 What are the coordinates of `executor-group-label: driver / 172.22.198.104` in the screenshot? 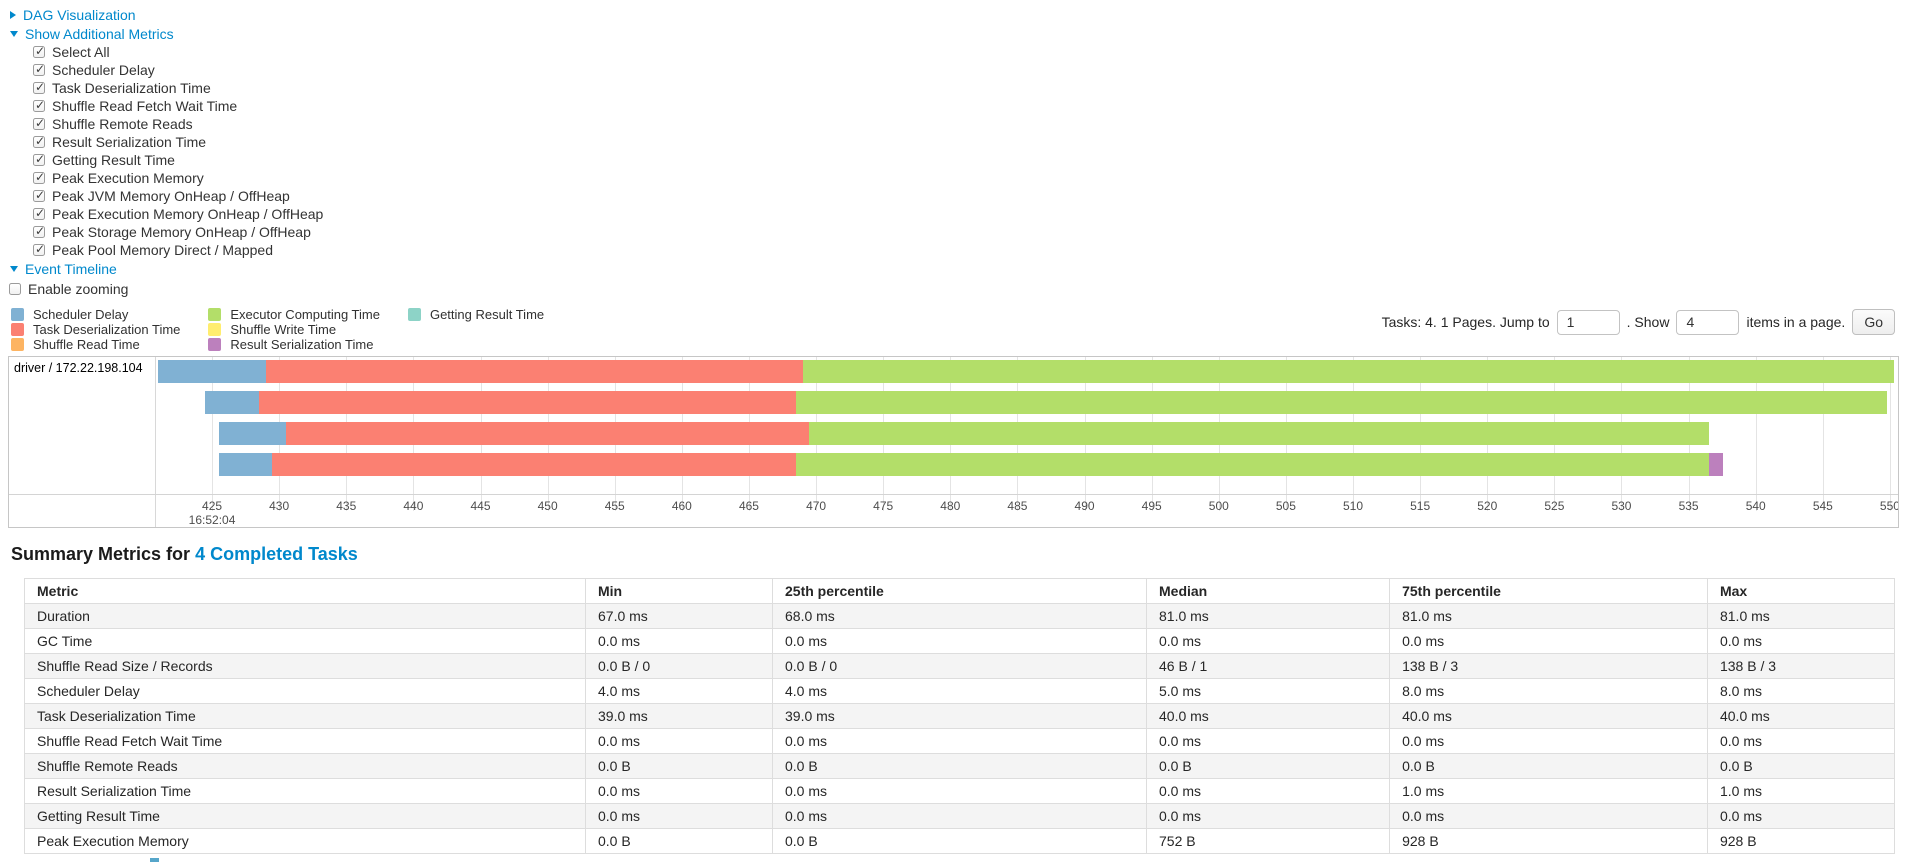 It's located at (78, 368).